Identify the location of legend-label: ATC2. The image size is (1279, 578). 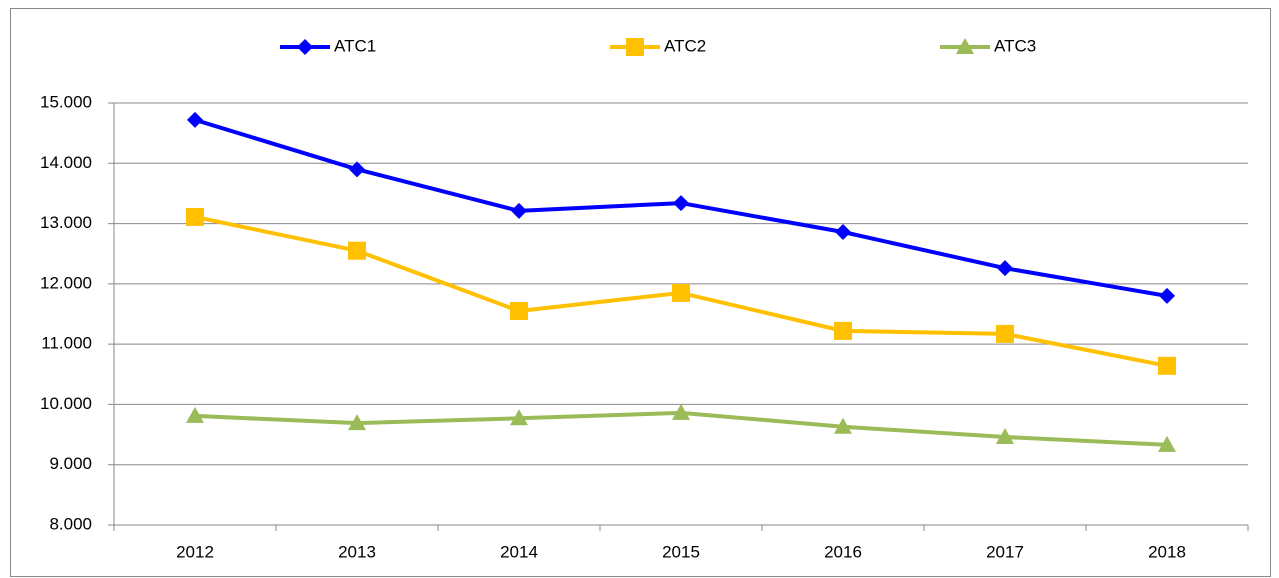
(685, 45).